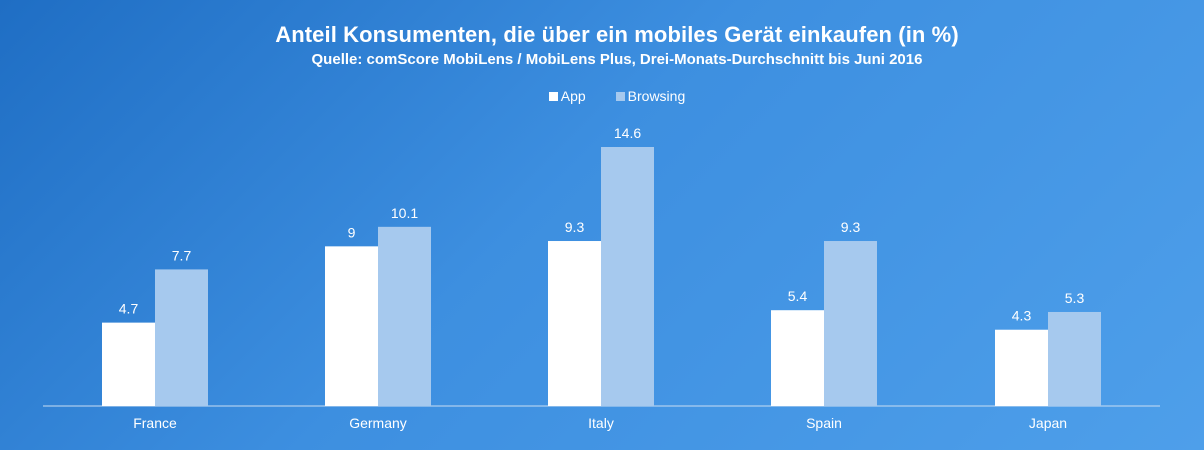 The height and width of the screenshot is (450, 1204). Describe the element at coordinates (352, 232) in the screenshot. I see `data-label-app-germany: 9` at that location.